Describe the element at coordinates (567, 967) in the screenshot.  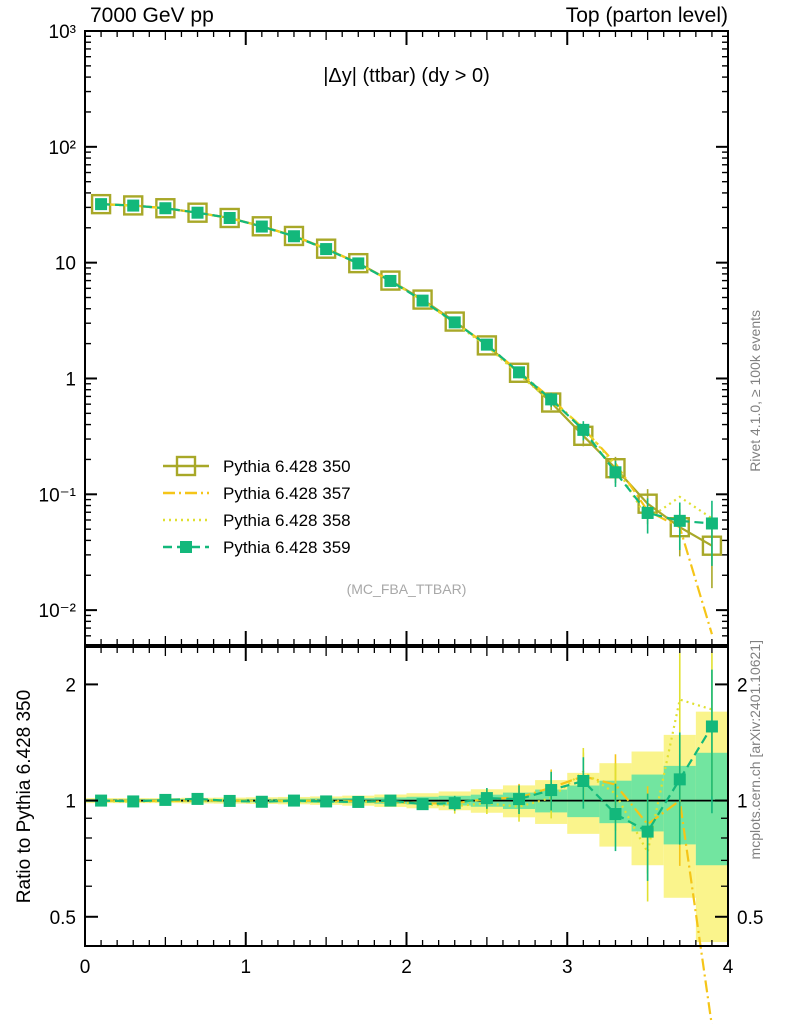
I see `x-tick-label: 3` at that location.